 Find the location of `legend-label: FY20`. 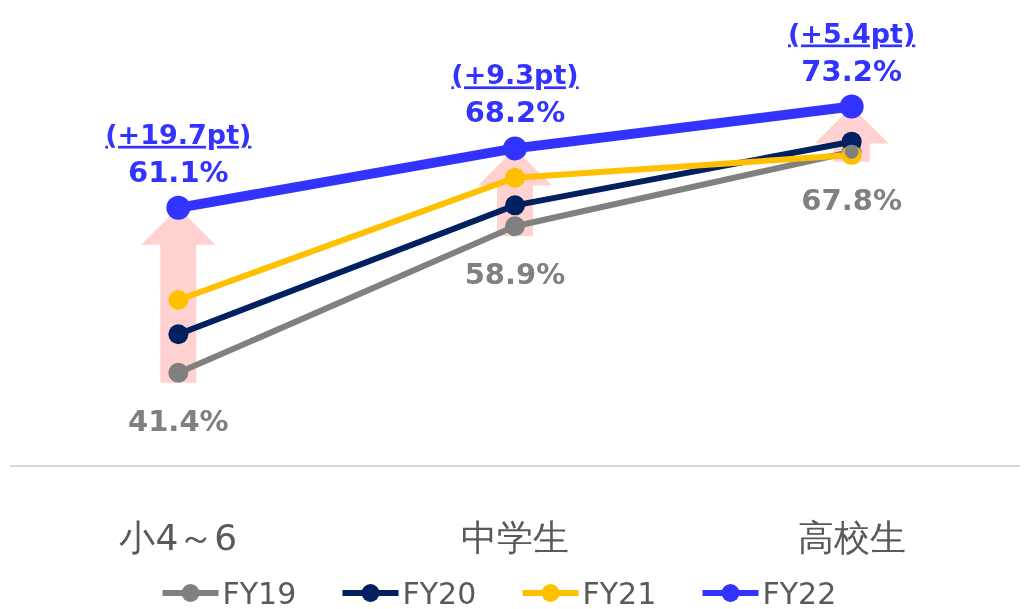

legend-label: FY20 is located at coordinates (439, 592).